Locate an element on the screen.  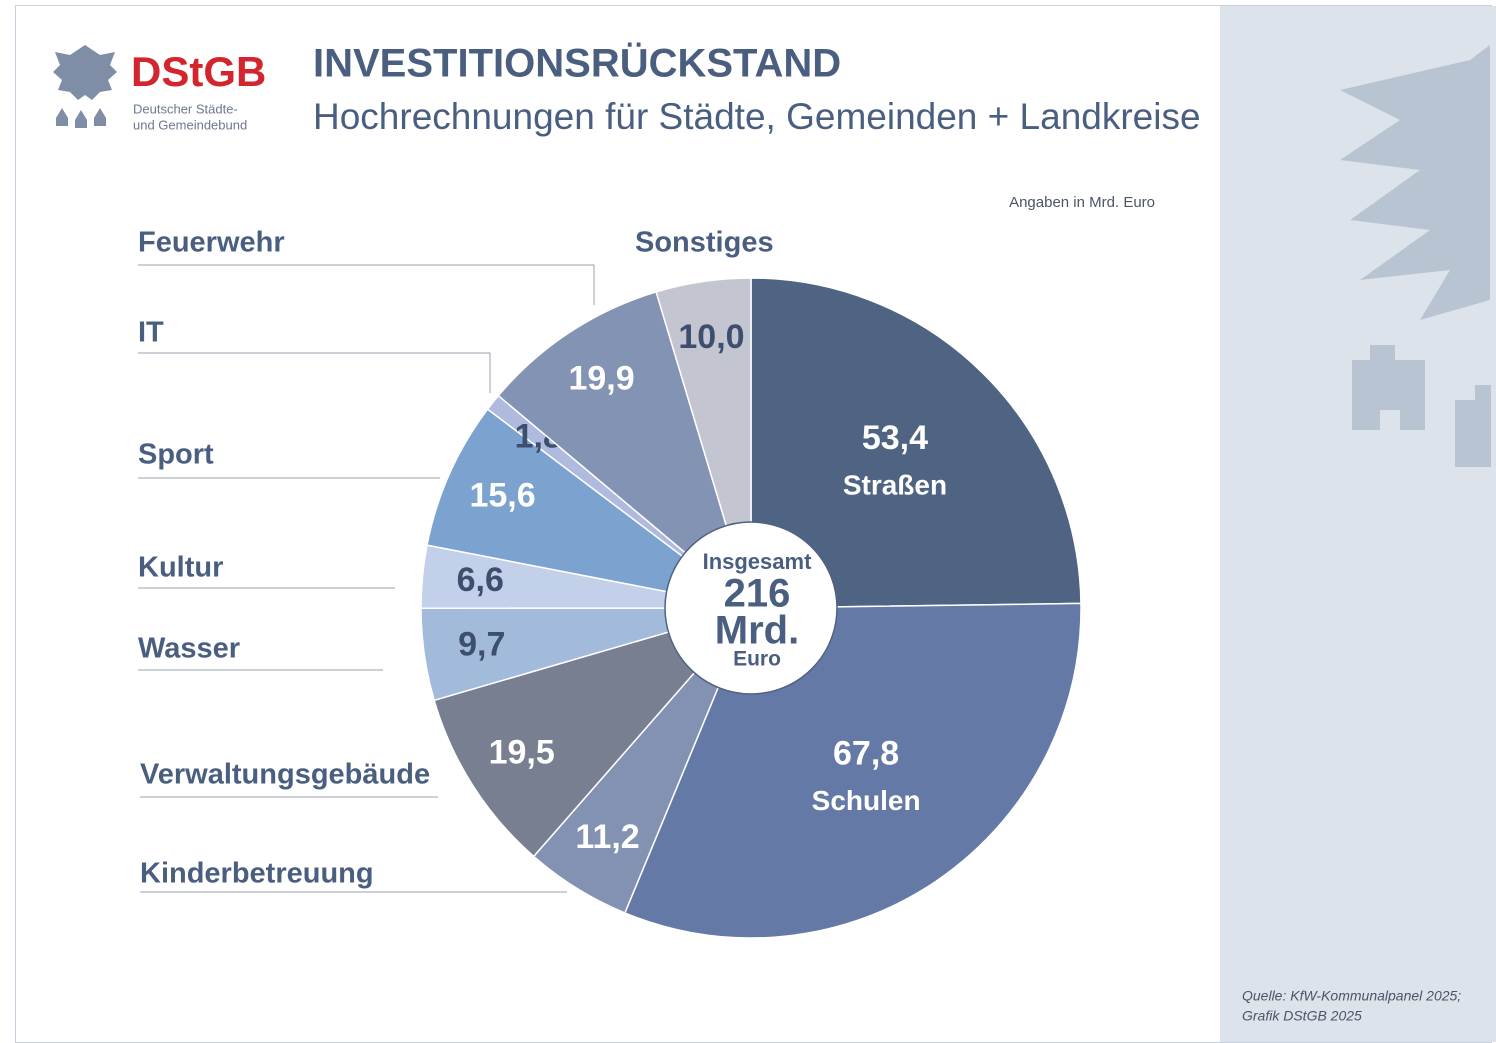
eagle-decor is located at coordinates (1415, 256).